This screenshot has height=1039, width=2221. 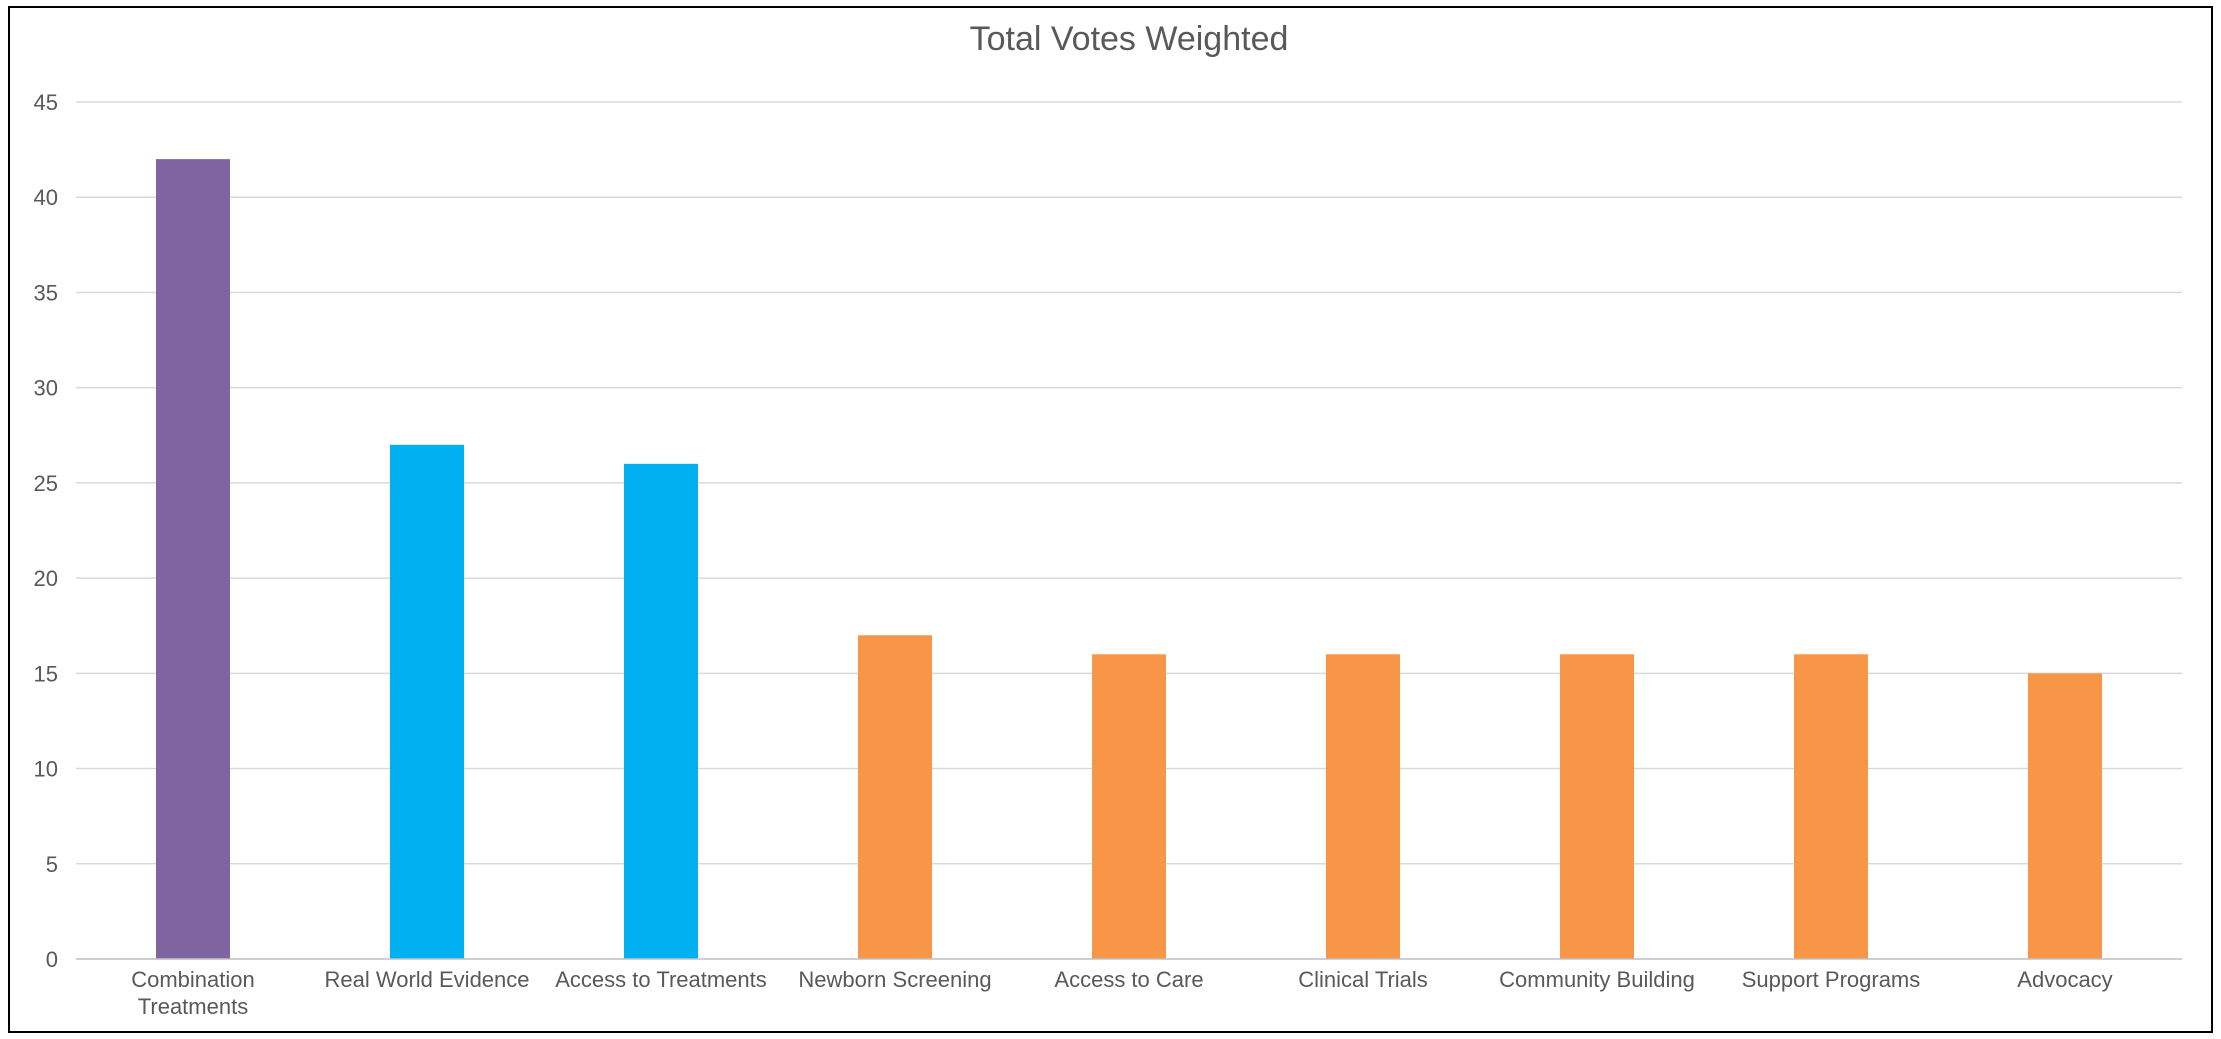 What do you see at coordinates (46, 673) in the screenshot?
I see `y-tick-label: 15` at bounding box center [46, 673].